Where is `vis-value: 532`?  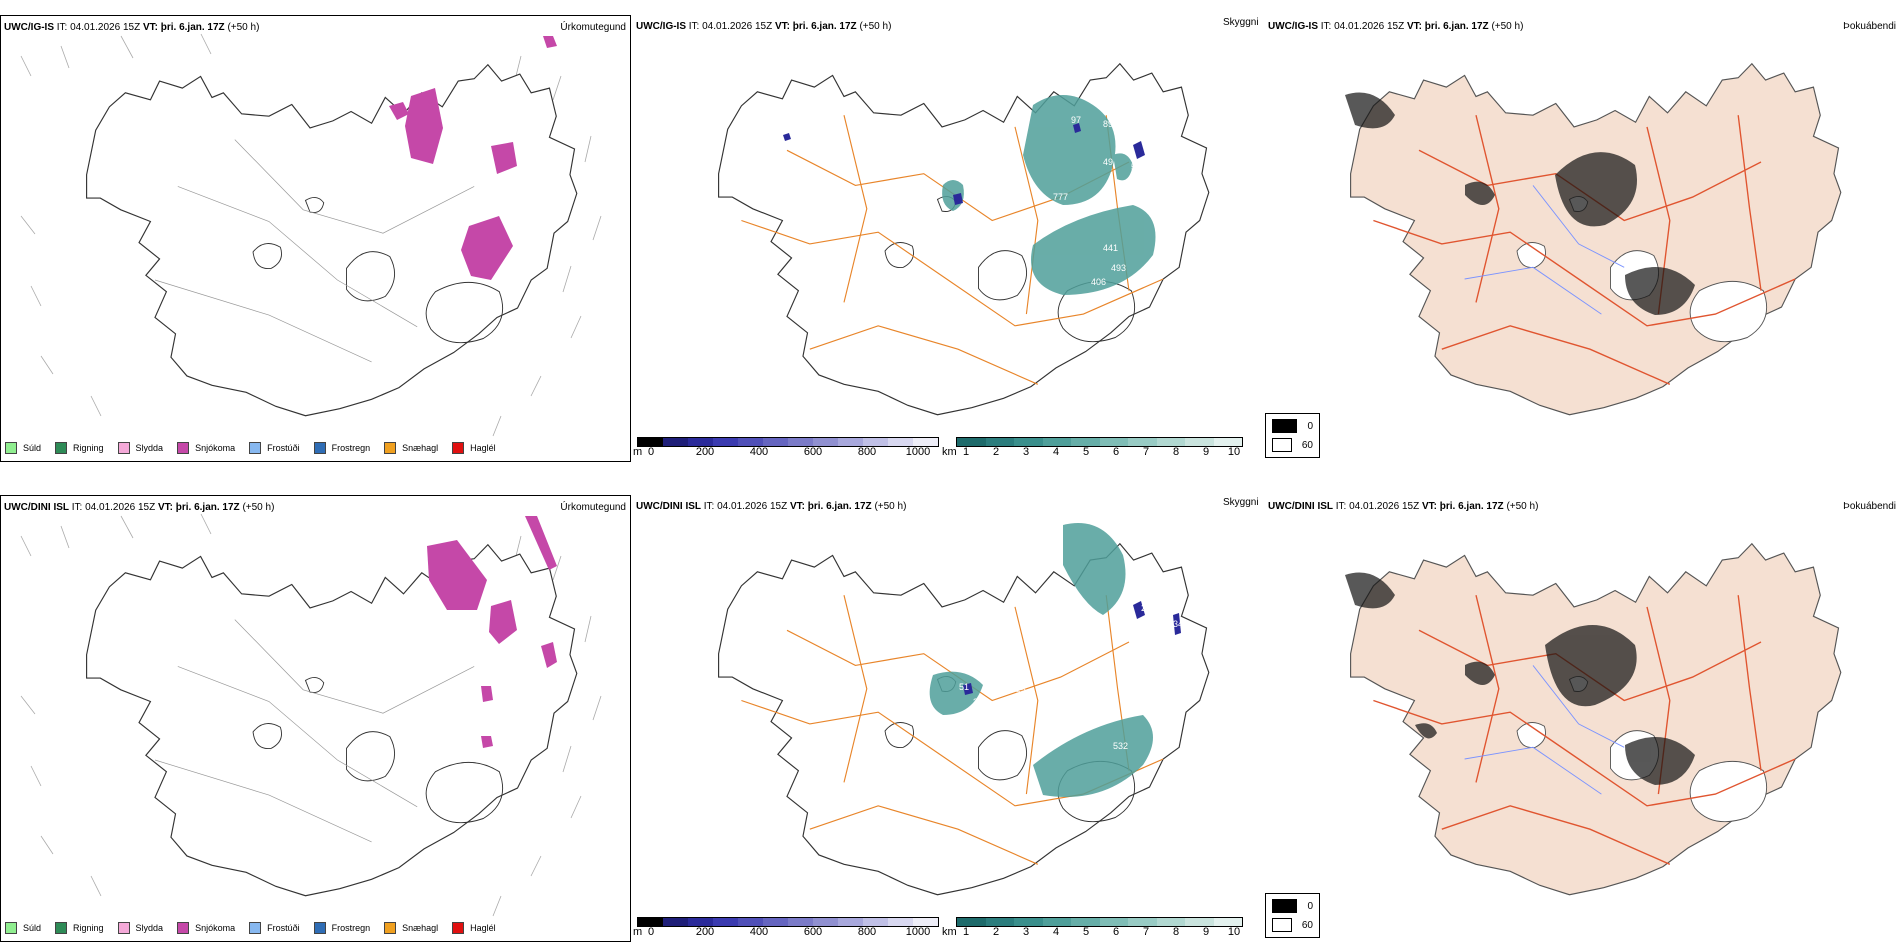
vis-value: 532 is located at coordinates (1120, 746).